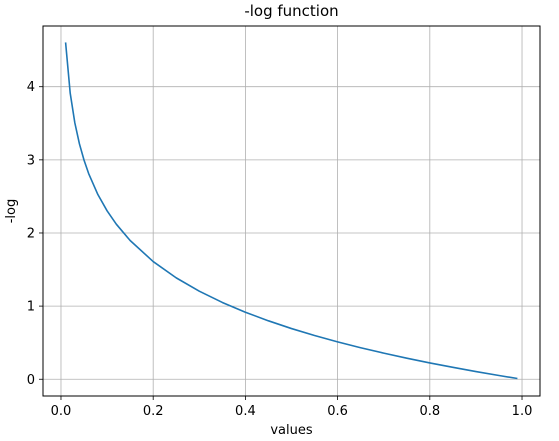  Describe the element at coordinates (522, 411) in the screenshot. I see `x-tick-label: 1.0` at that location.